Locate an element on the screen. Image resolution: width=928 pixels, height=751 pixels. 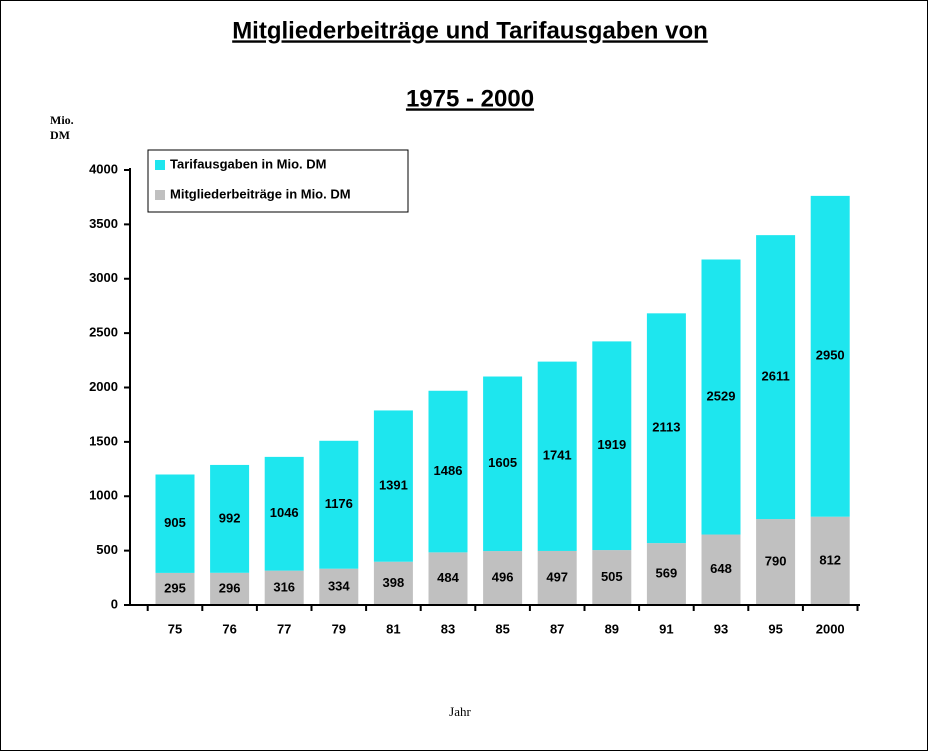
x-tick-label: 79 is located at coordinates (339, 628).